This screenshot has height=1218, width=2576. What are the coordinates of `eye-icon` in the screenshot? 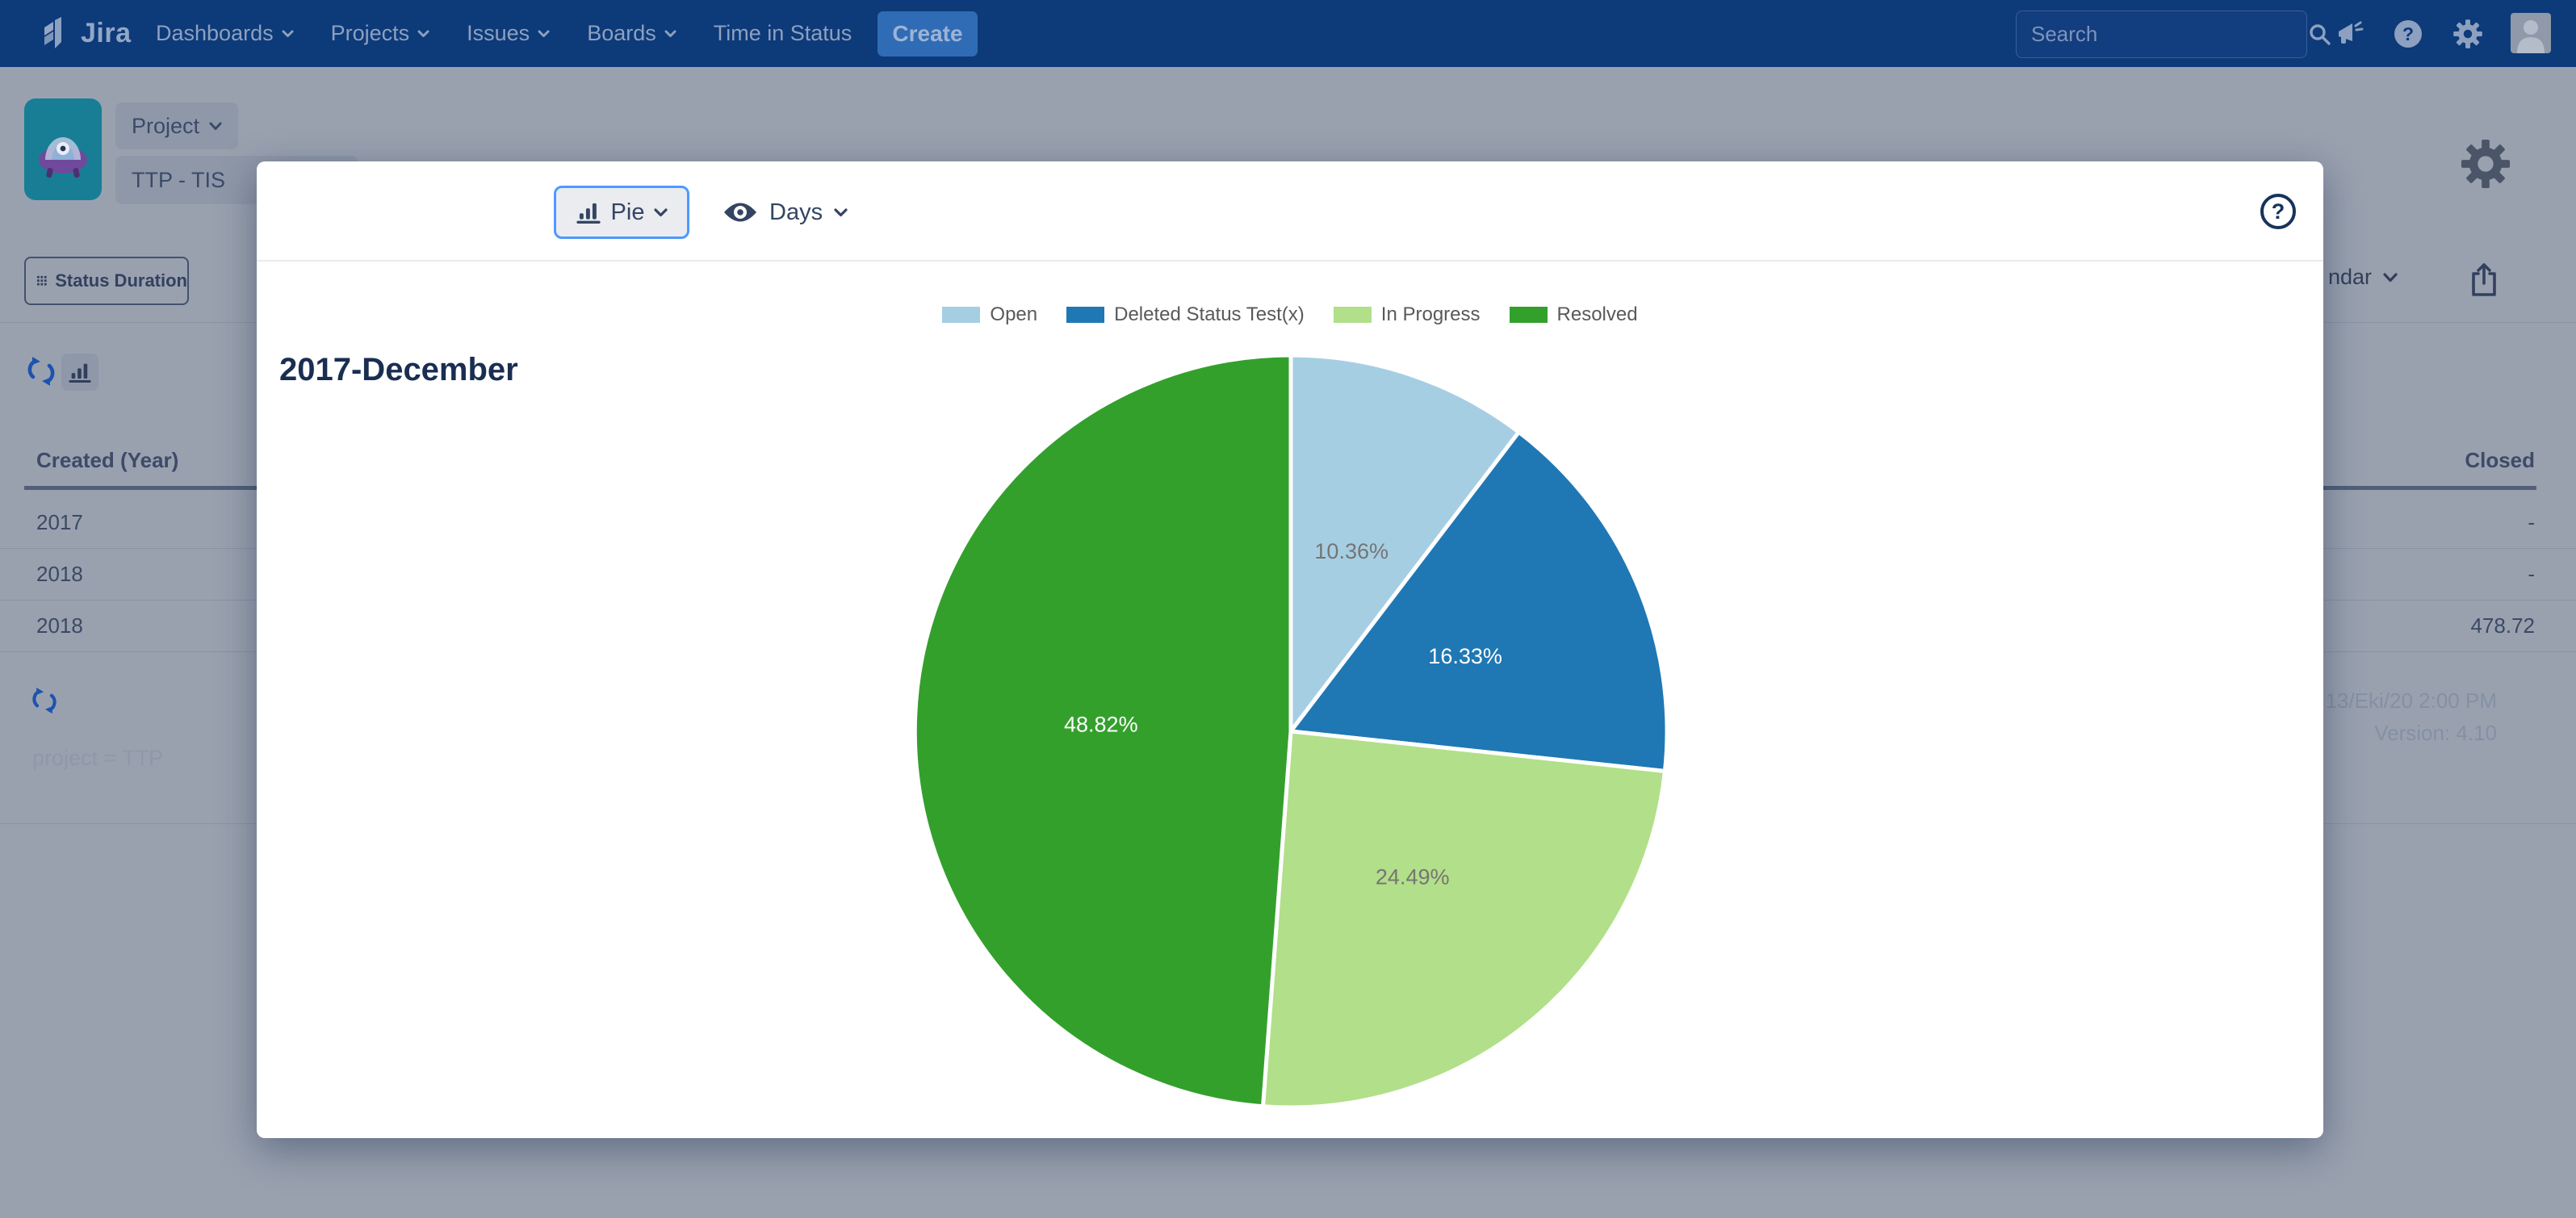 It's located at (740, 212).